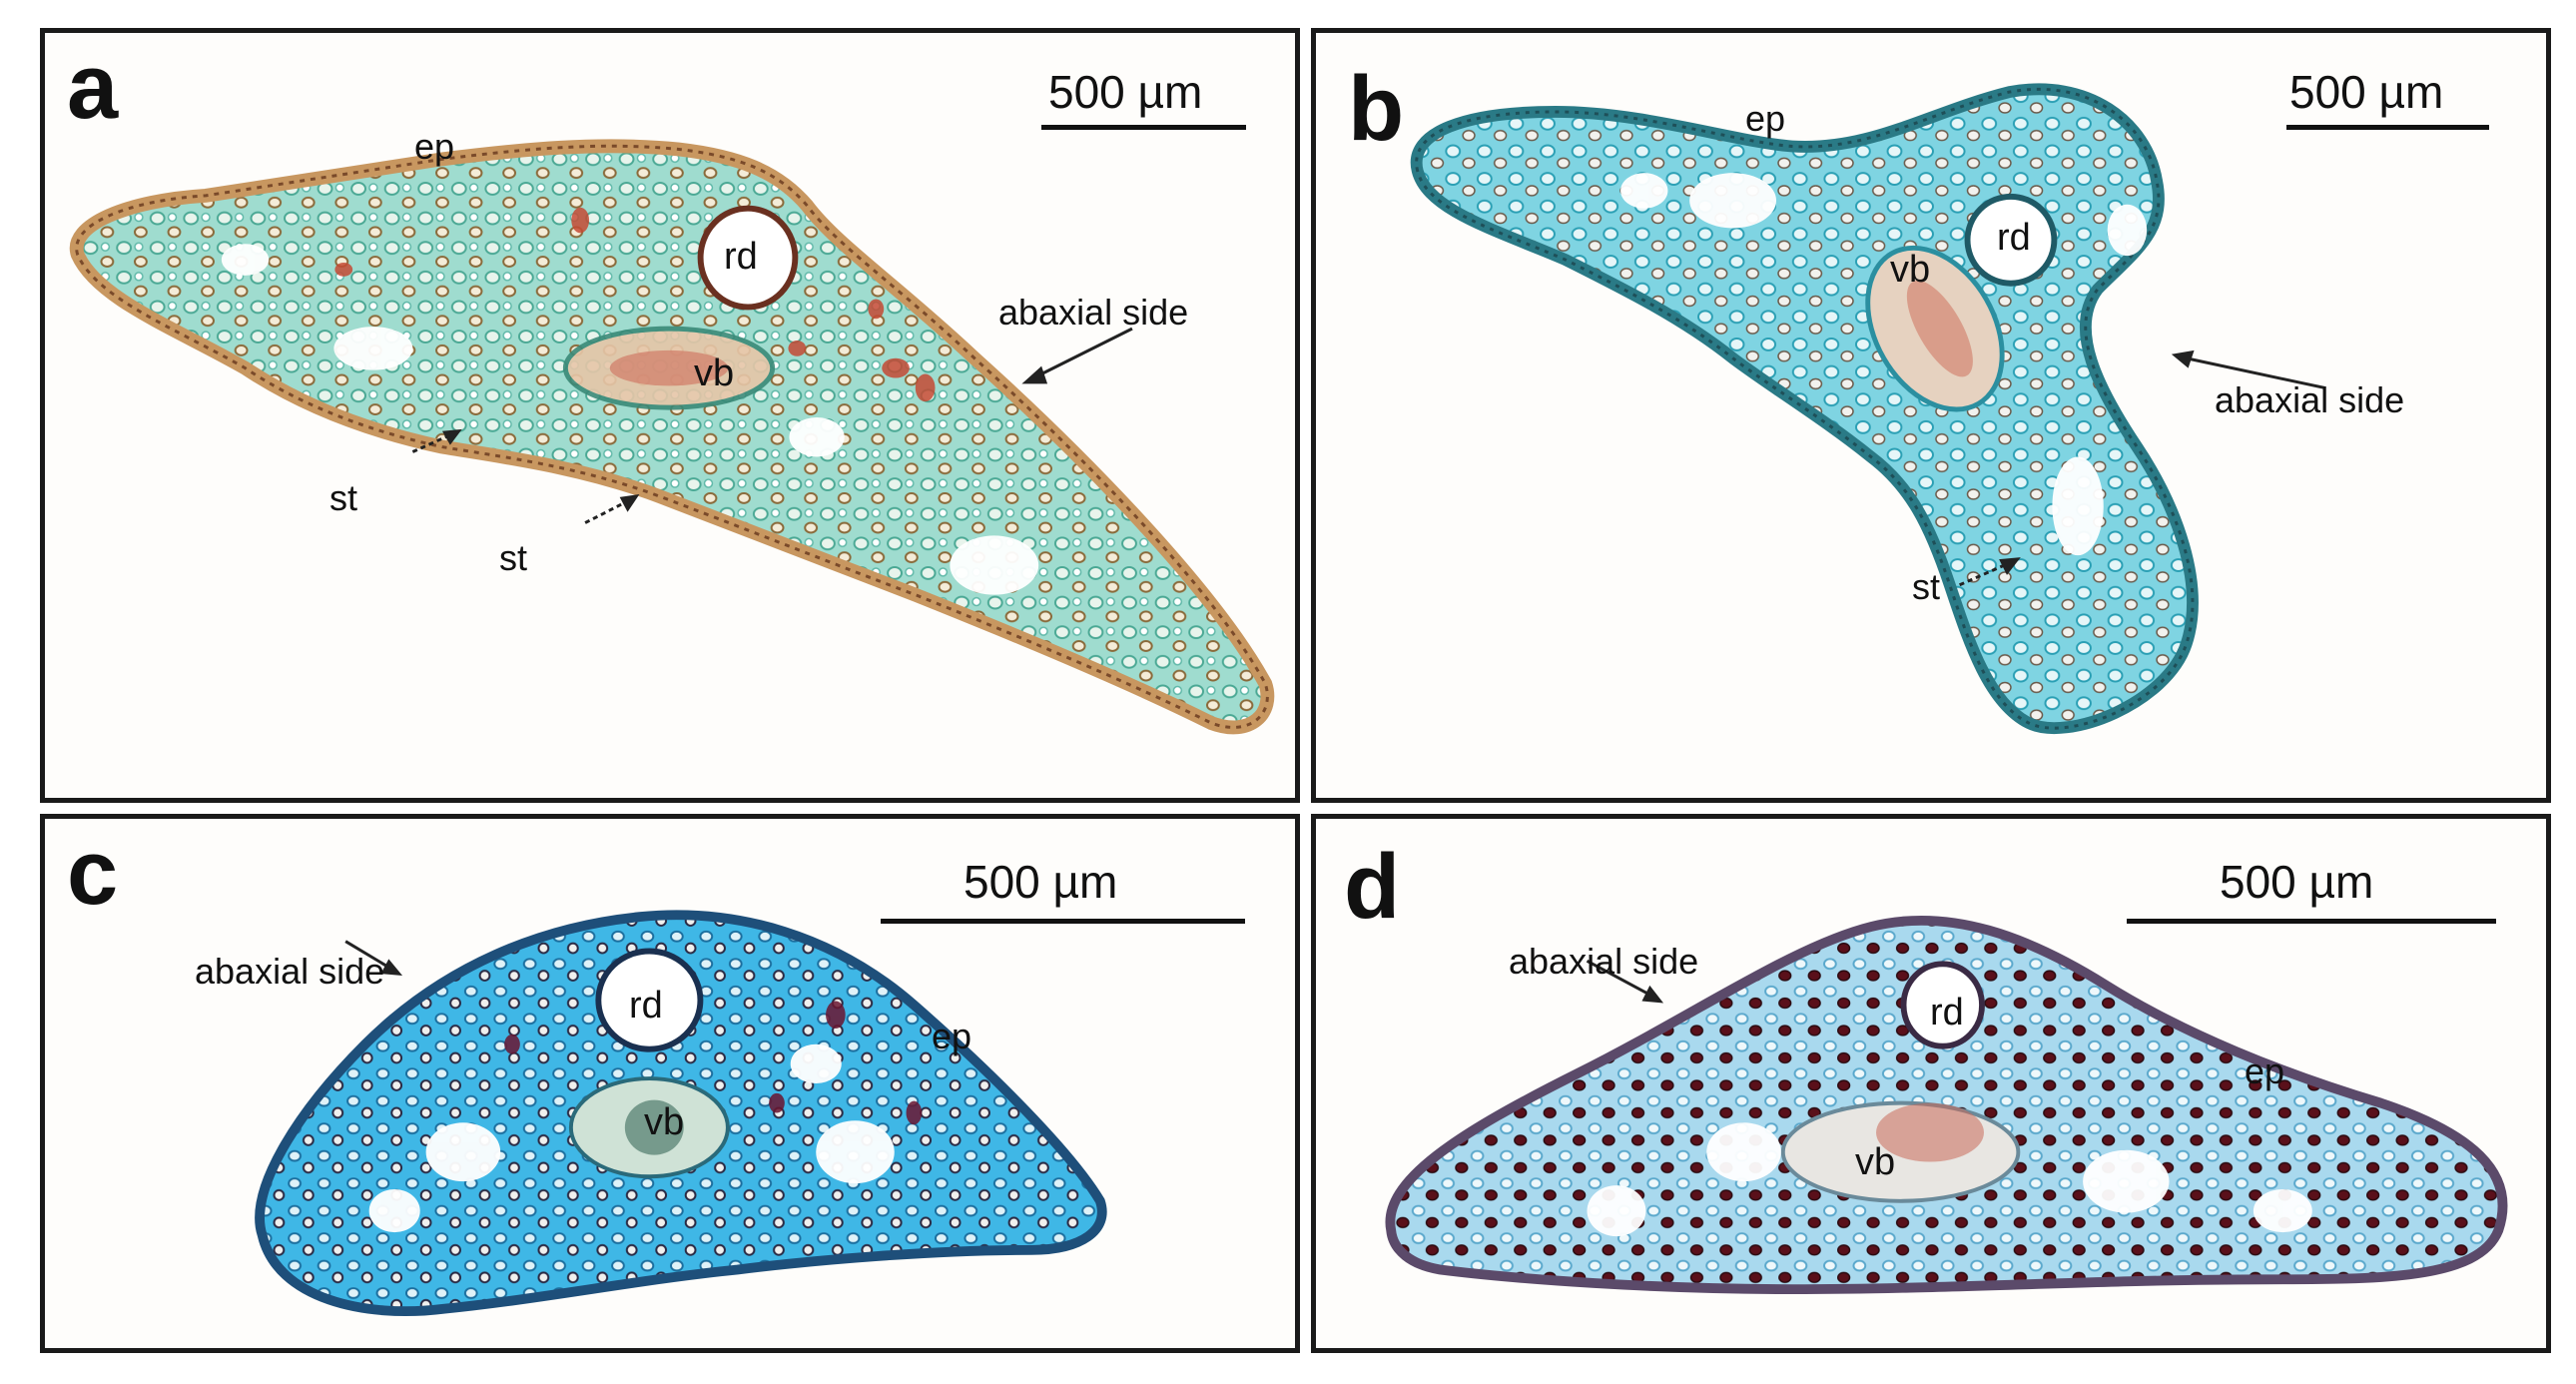 This screenshot has height=1384, width=2576. I want to click on resin-duct-c, so click(649, 1000).